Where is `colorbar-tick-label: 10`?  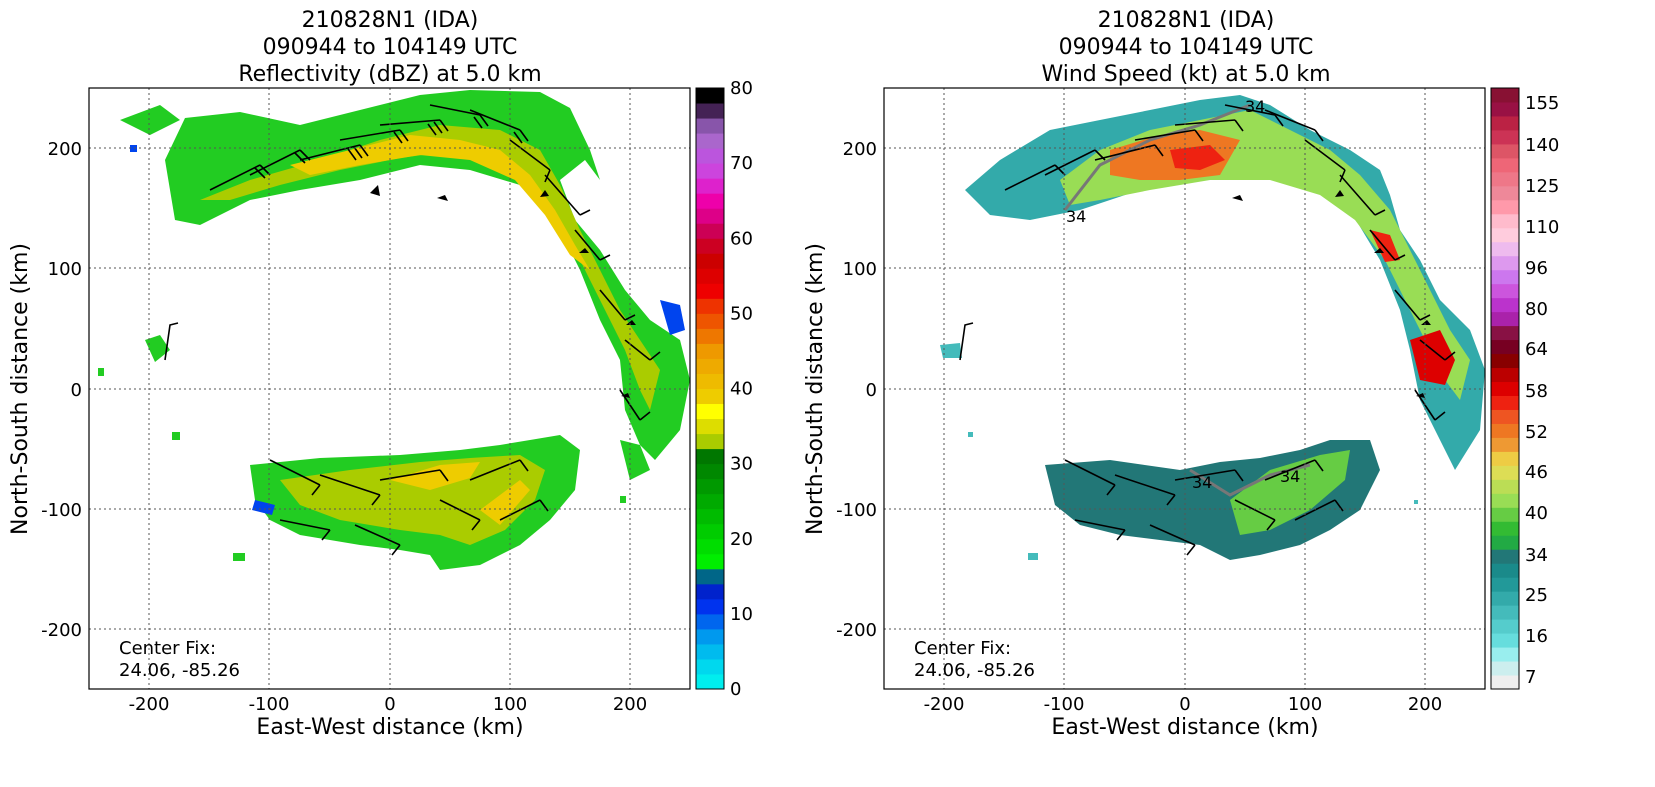 colorbar-tick-label: 10 is located at coordinates (741, 614).